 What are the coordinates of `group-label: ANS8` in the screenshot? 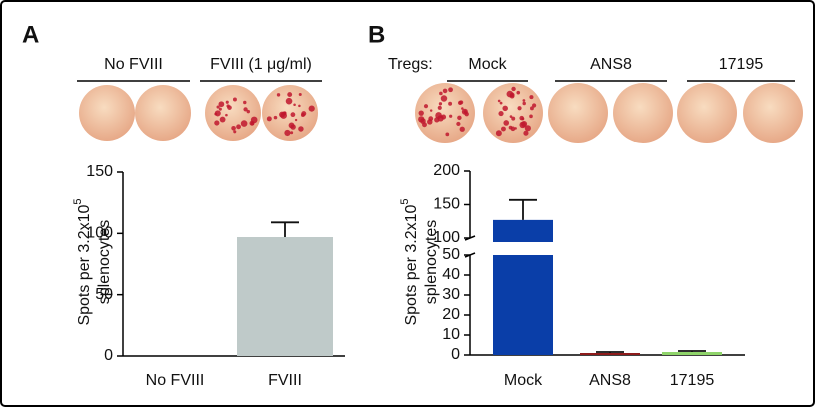 It's located at (611, 64).